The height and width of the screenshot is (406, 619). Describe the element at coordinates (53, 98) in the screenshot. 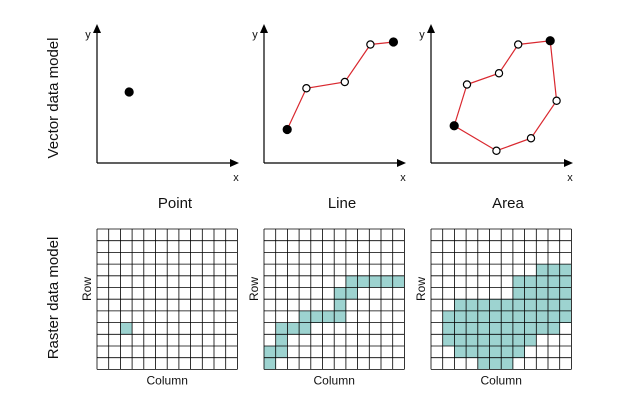

I see `vector-row-label: Vector data model` at that location.